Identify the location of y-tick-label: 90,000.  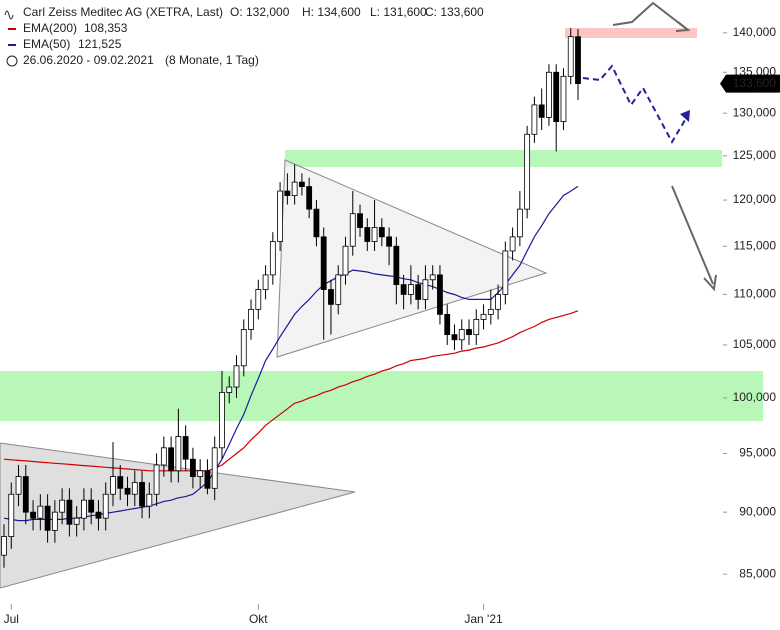
(757, 511).